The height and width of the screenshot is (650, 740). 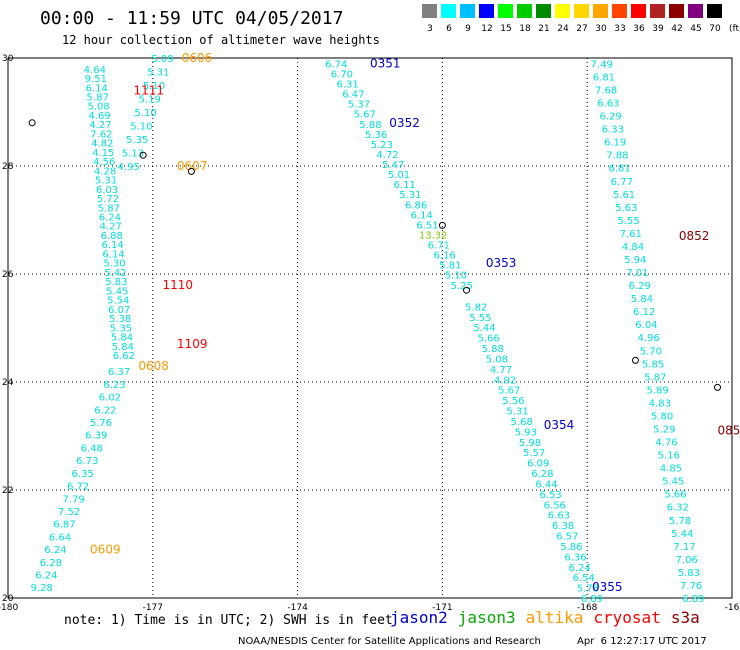 I want to click on color-scale-label: 39, so click(x=658, y=29).